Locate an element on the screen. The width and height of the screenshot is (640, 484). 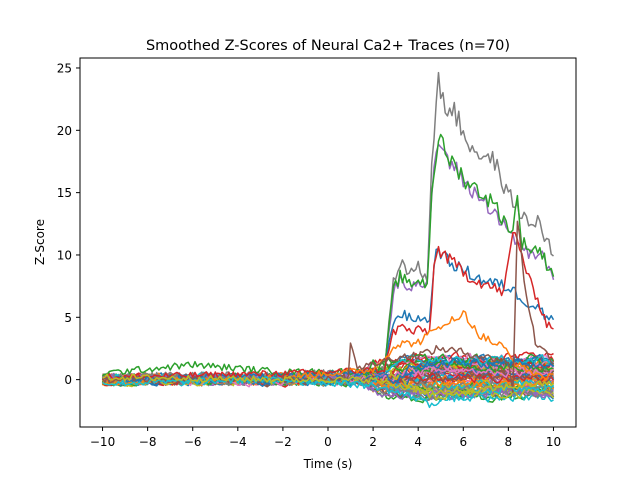
y-tick-label: 25 is located at coordinates (64, 68).